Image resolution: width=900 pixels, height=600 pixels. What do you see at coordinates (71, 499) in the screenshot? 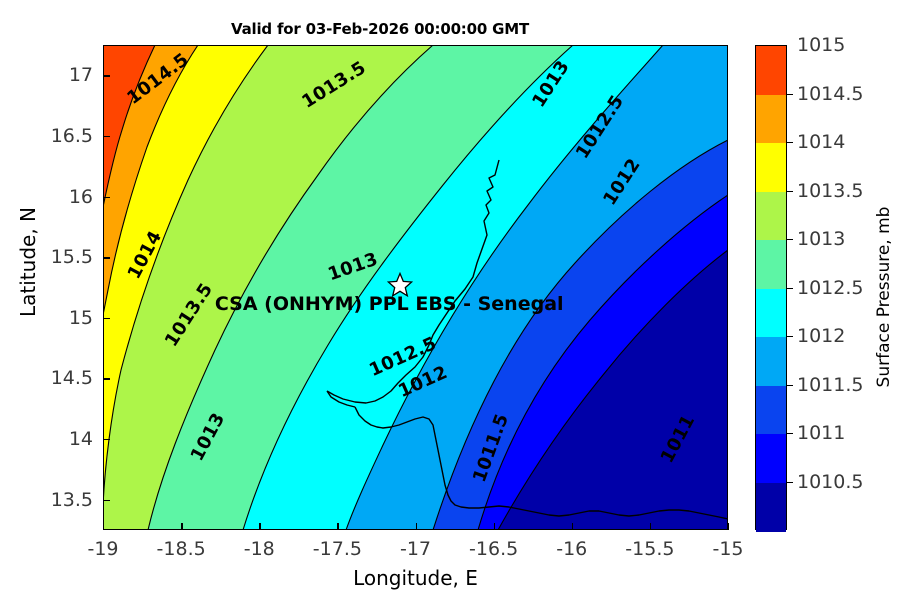
I see `y-tick-label: 13.5` at bounding box center [71, 499].